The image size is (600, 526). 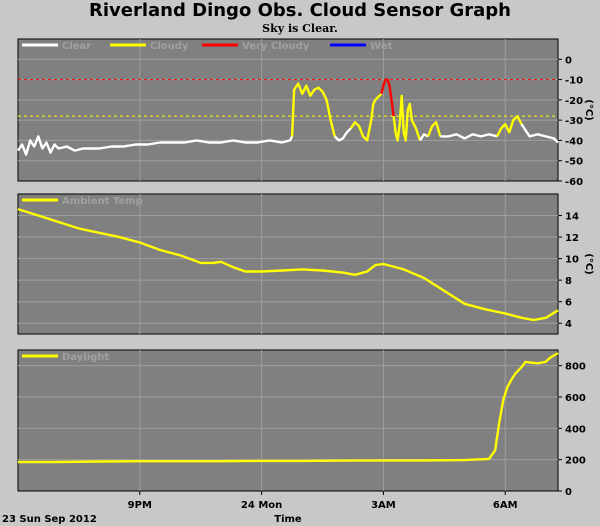 What do you see at coordinates (568, 281) in the screenshot?
I see `y-tick-label: 8` at bounding box center [568, 281].